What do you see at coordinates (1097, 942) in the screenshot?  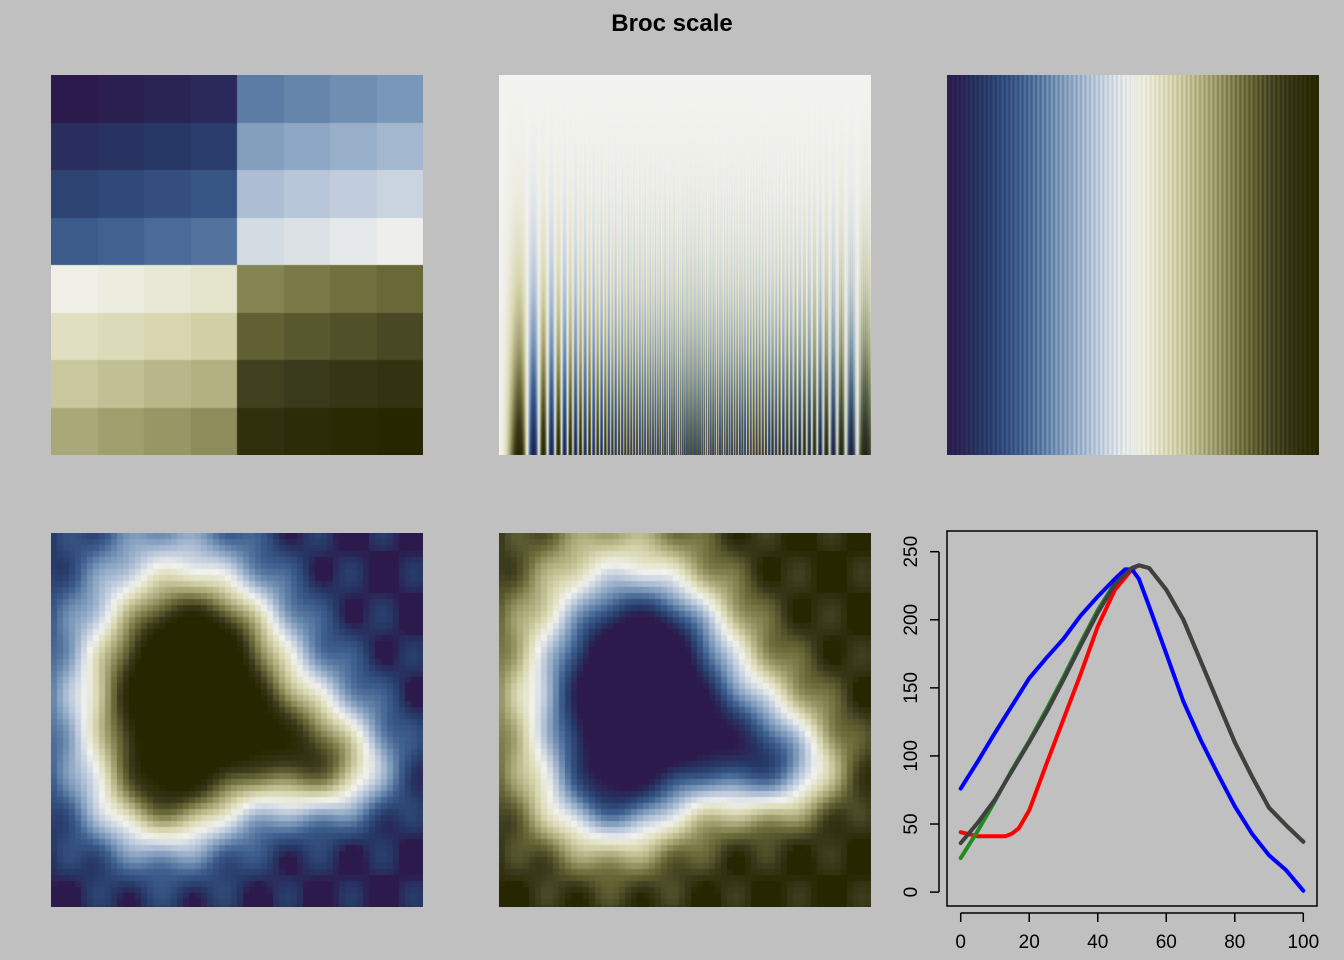 I see `x-tick-label: 40` at bounding box center [1097, 942].